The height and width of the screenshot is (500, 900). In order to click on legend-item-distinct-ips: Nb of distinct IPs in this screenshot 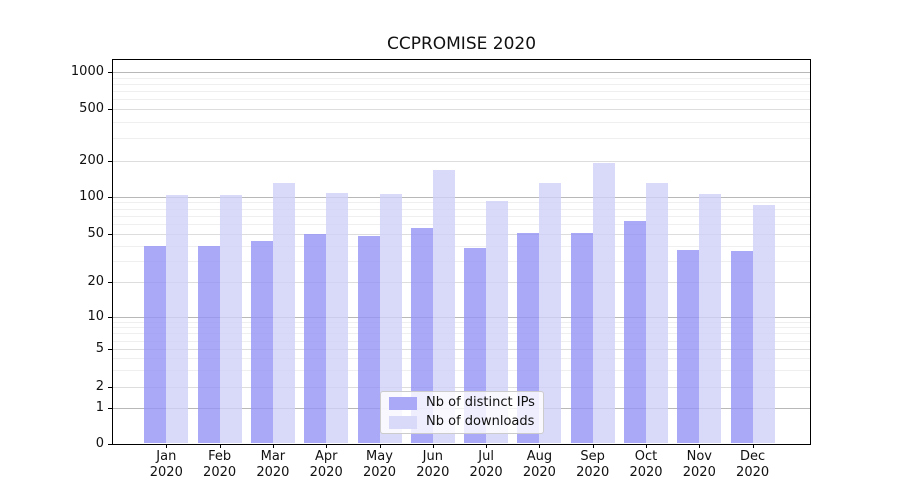, I will do `click(462, 403)`.